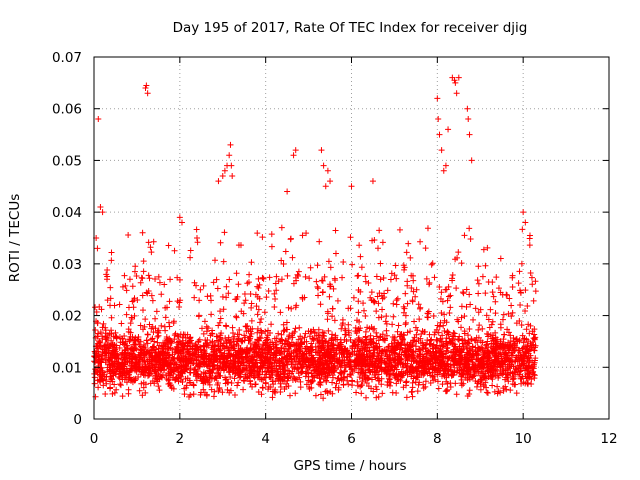 This screenshot has width=640, height=480. Describe the element at coordinates (523, 439) in the screenshot. I see `x-tick-label: 10` at that location.